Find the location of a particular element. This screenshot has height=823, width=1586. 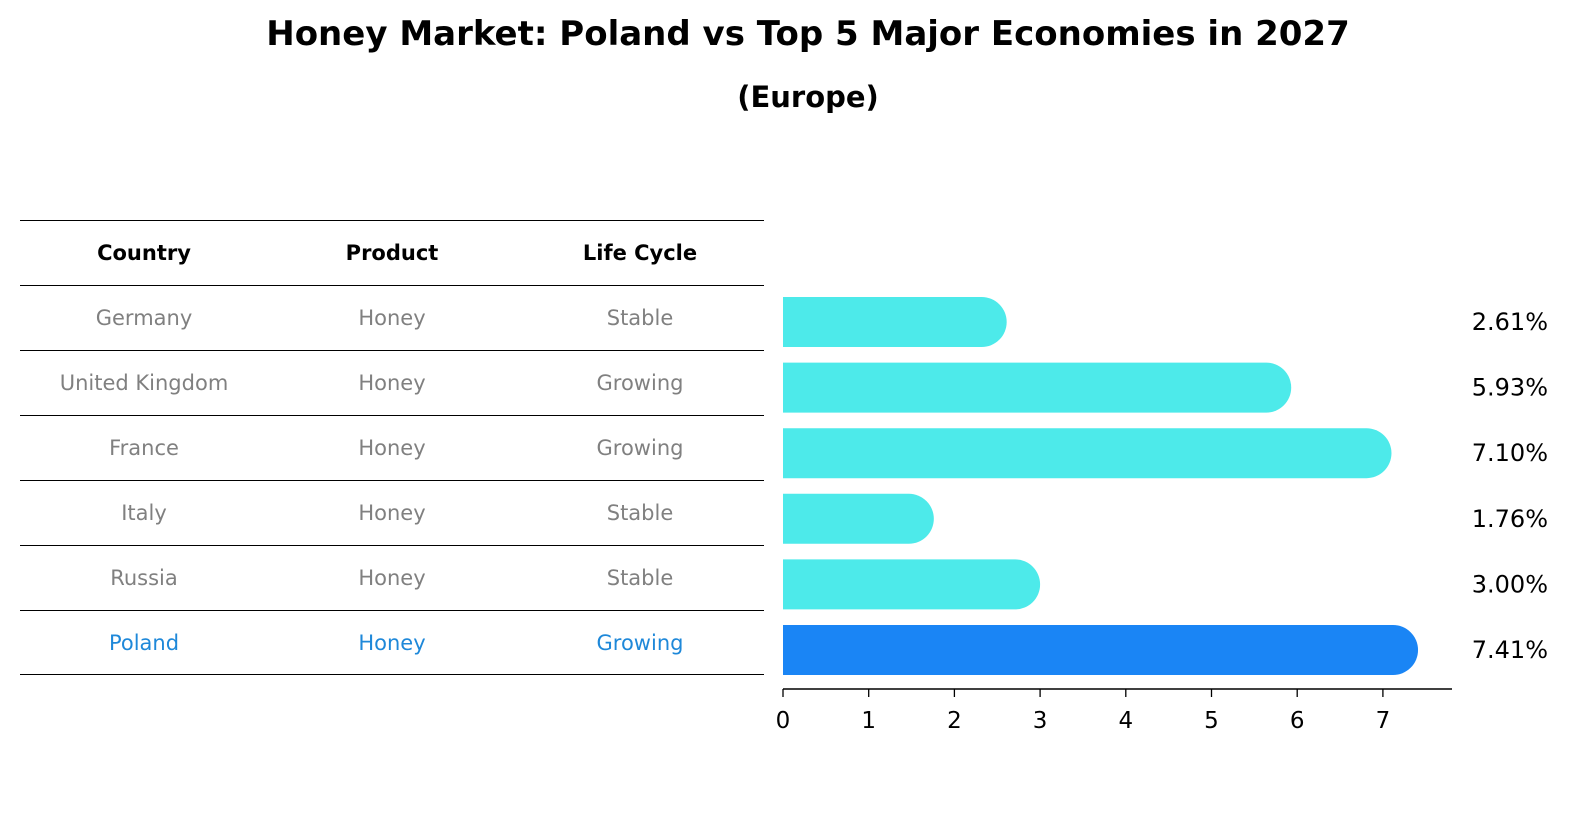

country-cell: Russia is located at coordinates (144, 578).